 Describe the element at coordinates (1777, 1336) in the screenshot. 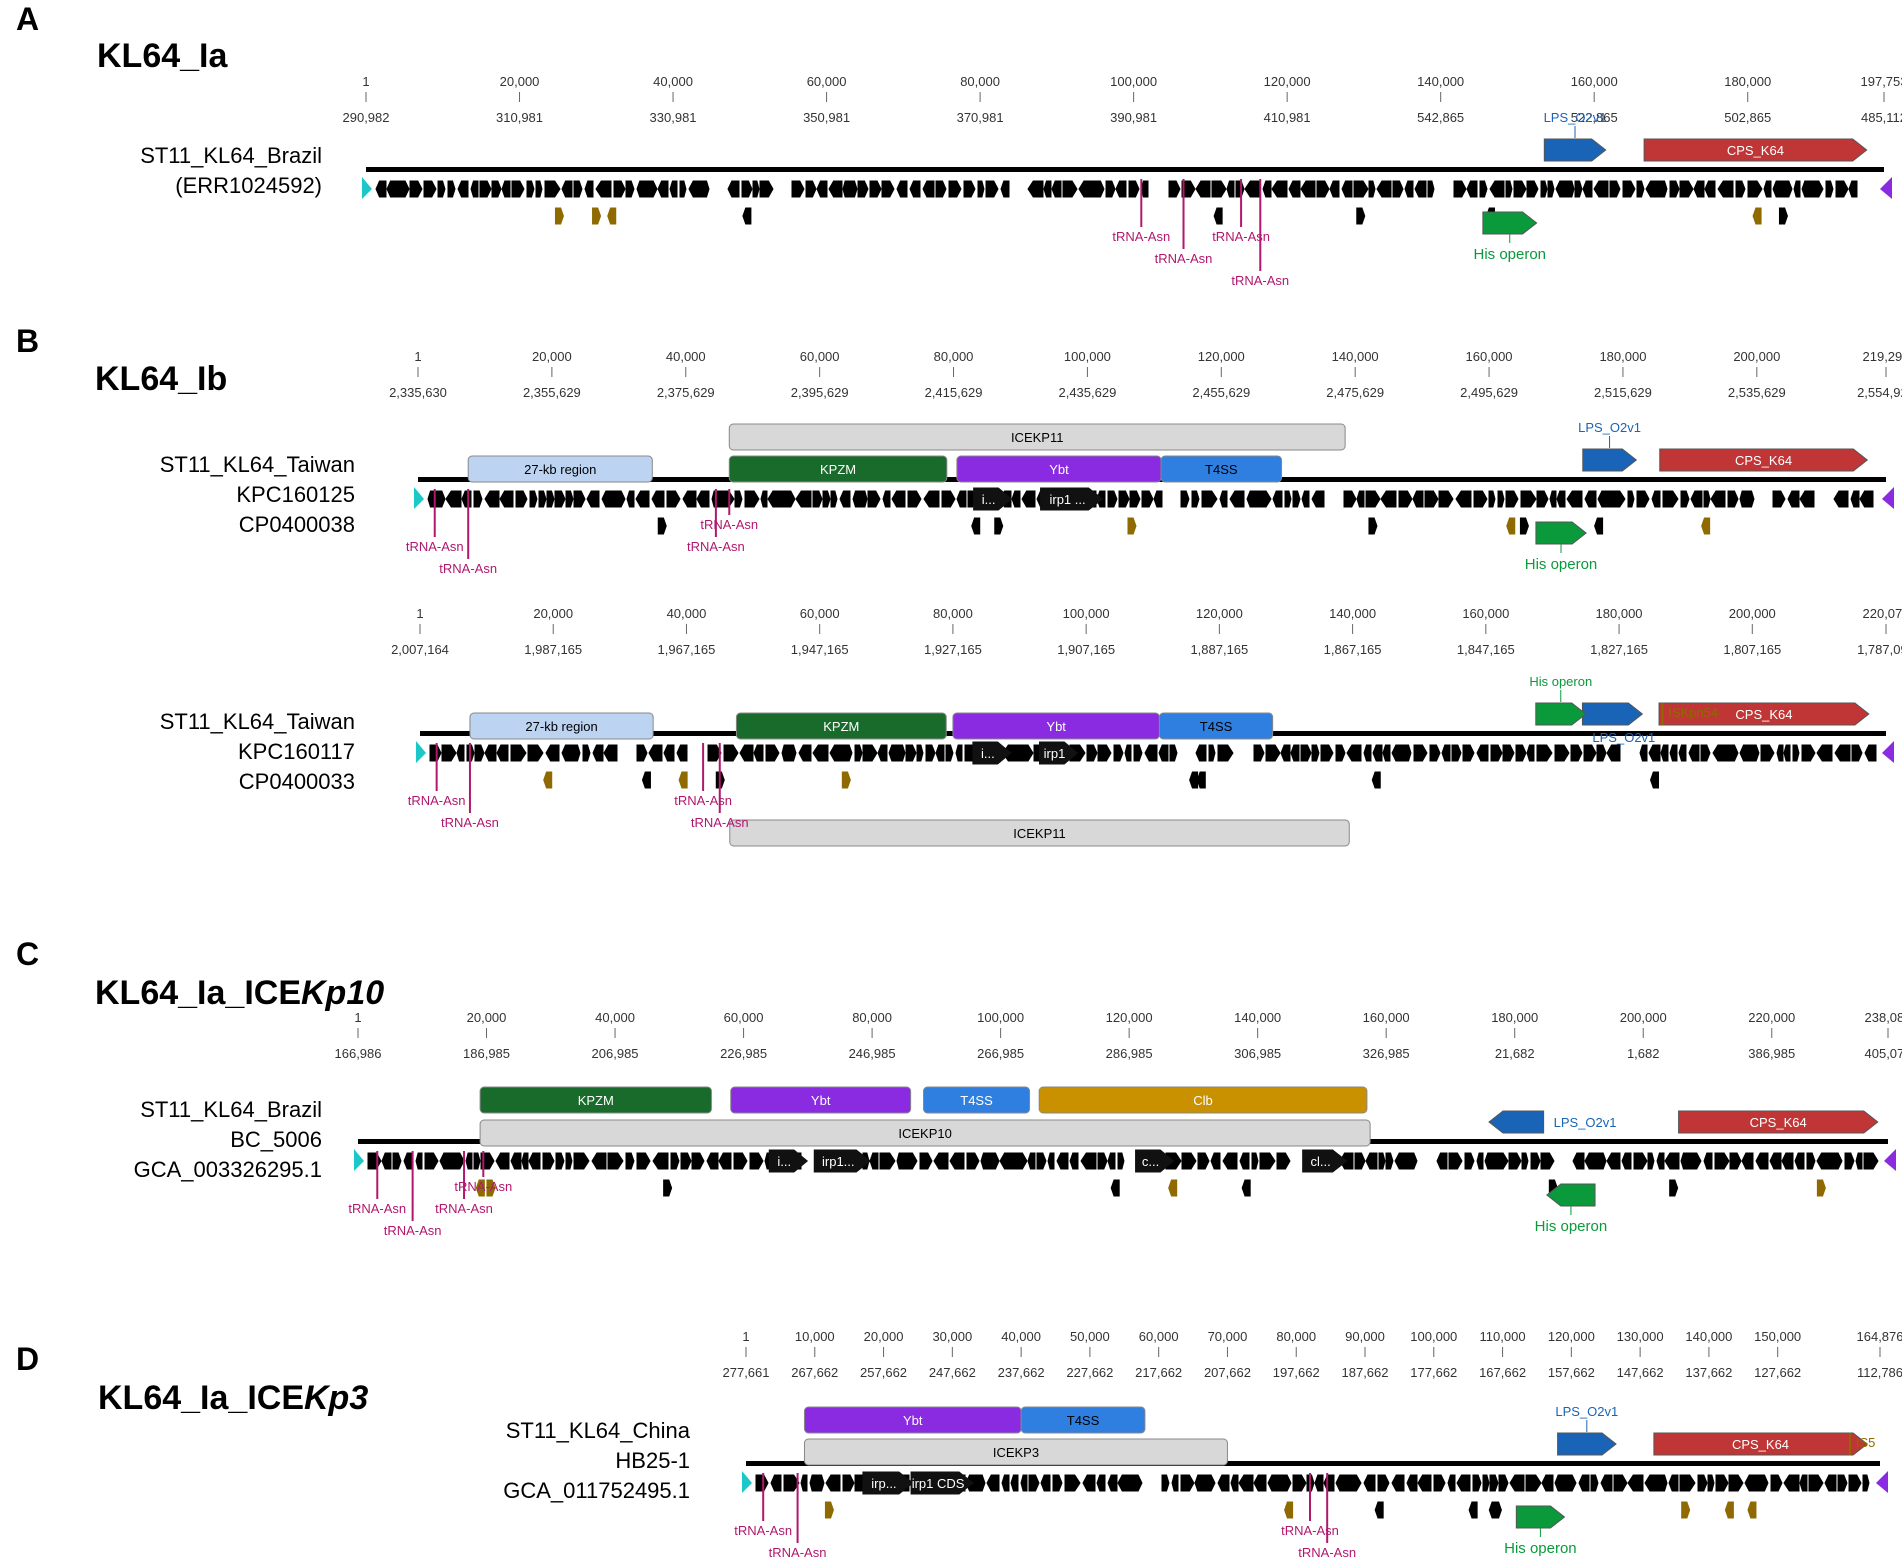

I see `tick-label-top: 150,000` at that location.